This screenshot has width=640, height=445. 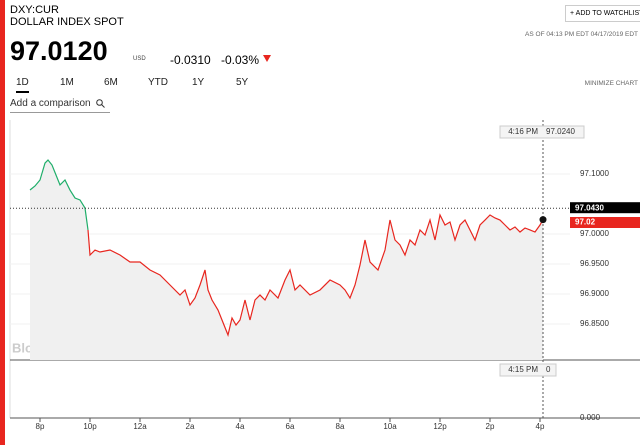 What do you see at coordinates (190, 60) in the screenshot?
I see `change: -0.0310` at bounding box center [190, 60].